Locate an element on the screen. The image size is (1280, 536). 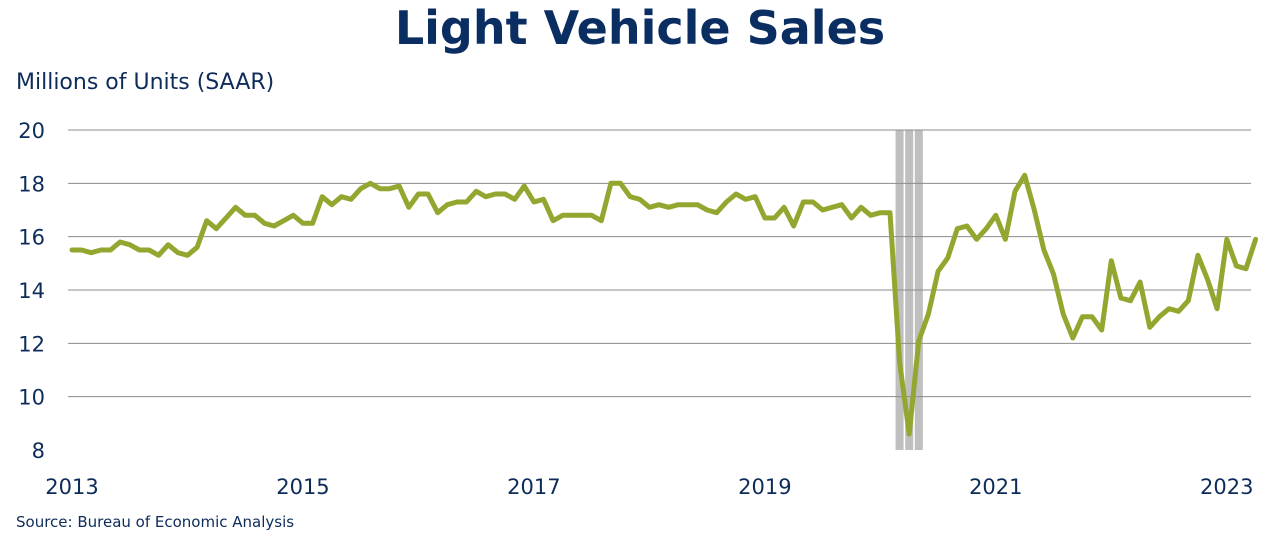
x-tick-label: 2013 is located at coordinates (71, 487).